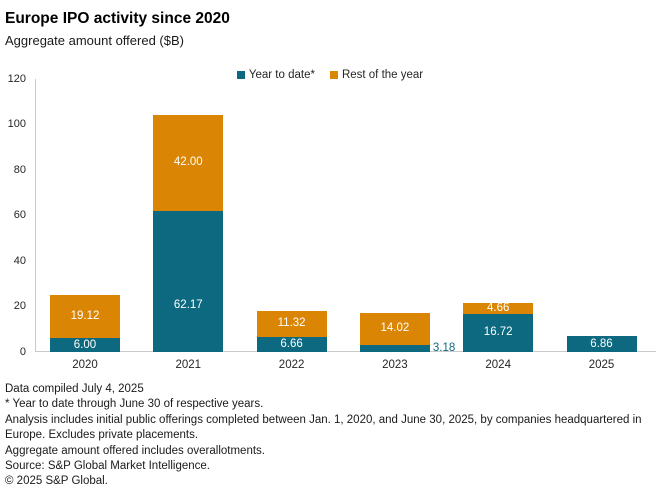 The image size is (660, 500). What do you see at coordinates (188, 365) in the screenshot?
I see `x-axis-label-2021: 2021` at bounding box center [188, 365].